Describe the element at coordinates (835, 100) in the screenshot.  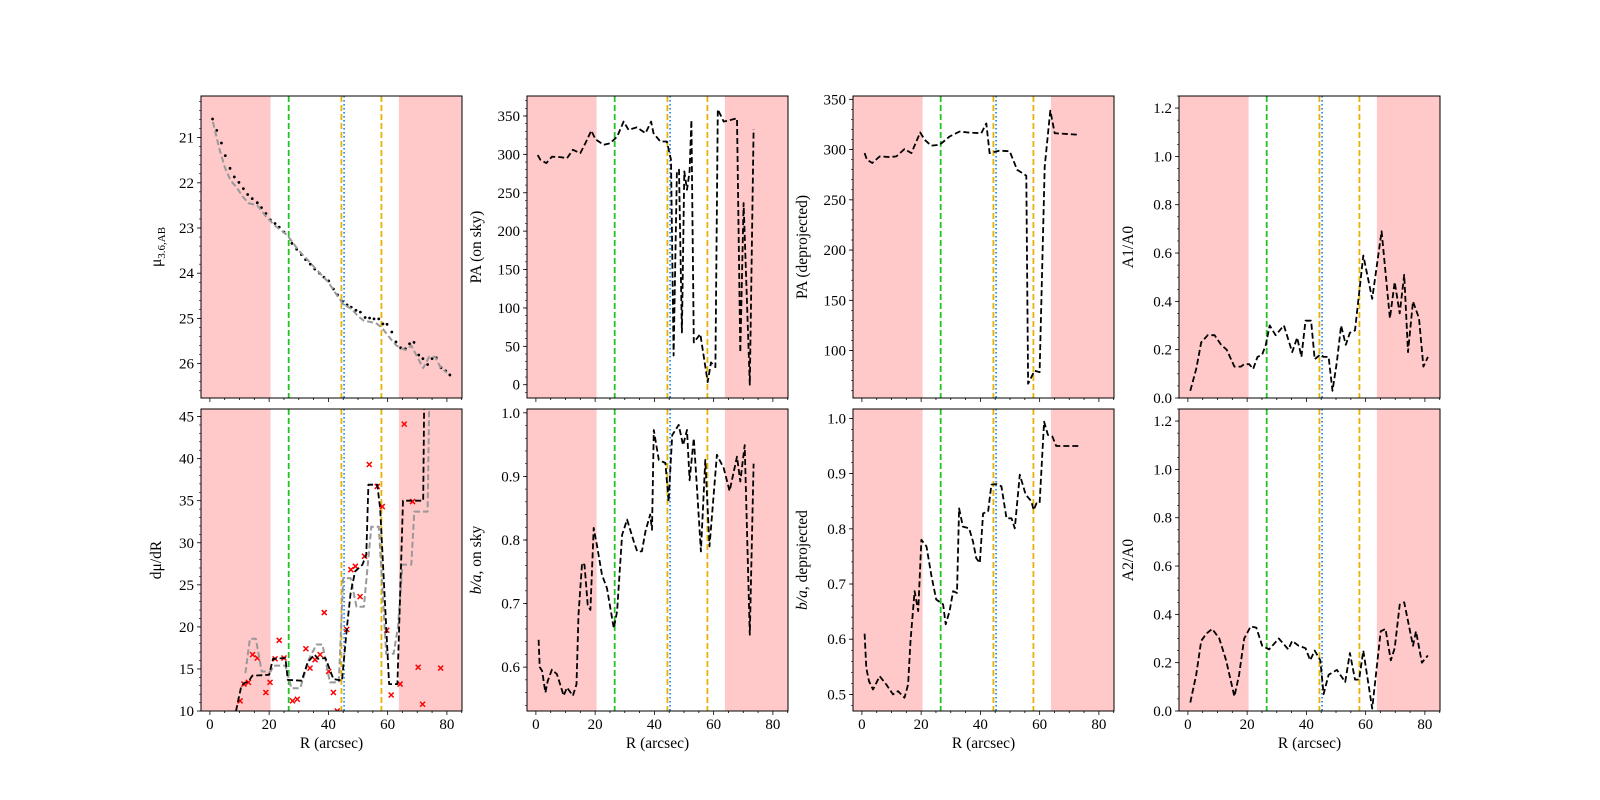
I see `y-tick-label: 350` at that location.